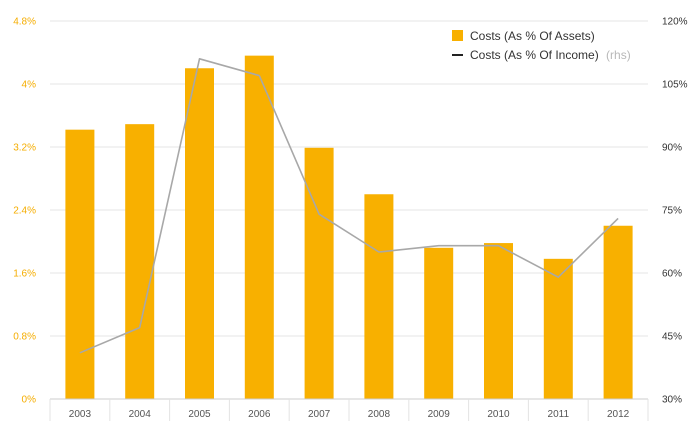  What do you see at coordinates (319, 414) in the screenshot?
I see `x-tick-label: 2007` at bounding box center [319, 414].